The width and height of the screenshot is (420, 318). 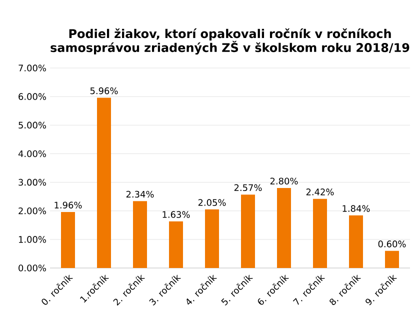 I want to click on chart-title: Podiel žiakov, ktorí opakovali ročník v ročníkoch samosprávou zriadených ZŠ v školskom roku 2018/19, so click(x=230, y=41).